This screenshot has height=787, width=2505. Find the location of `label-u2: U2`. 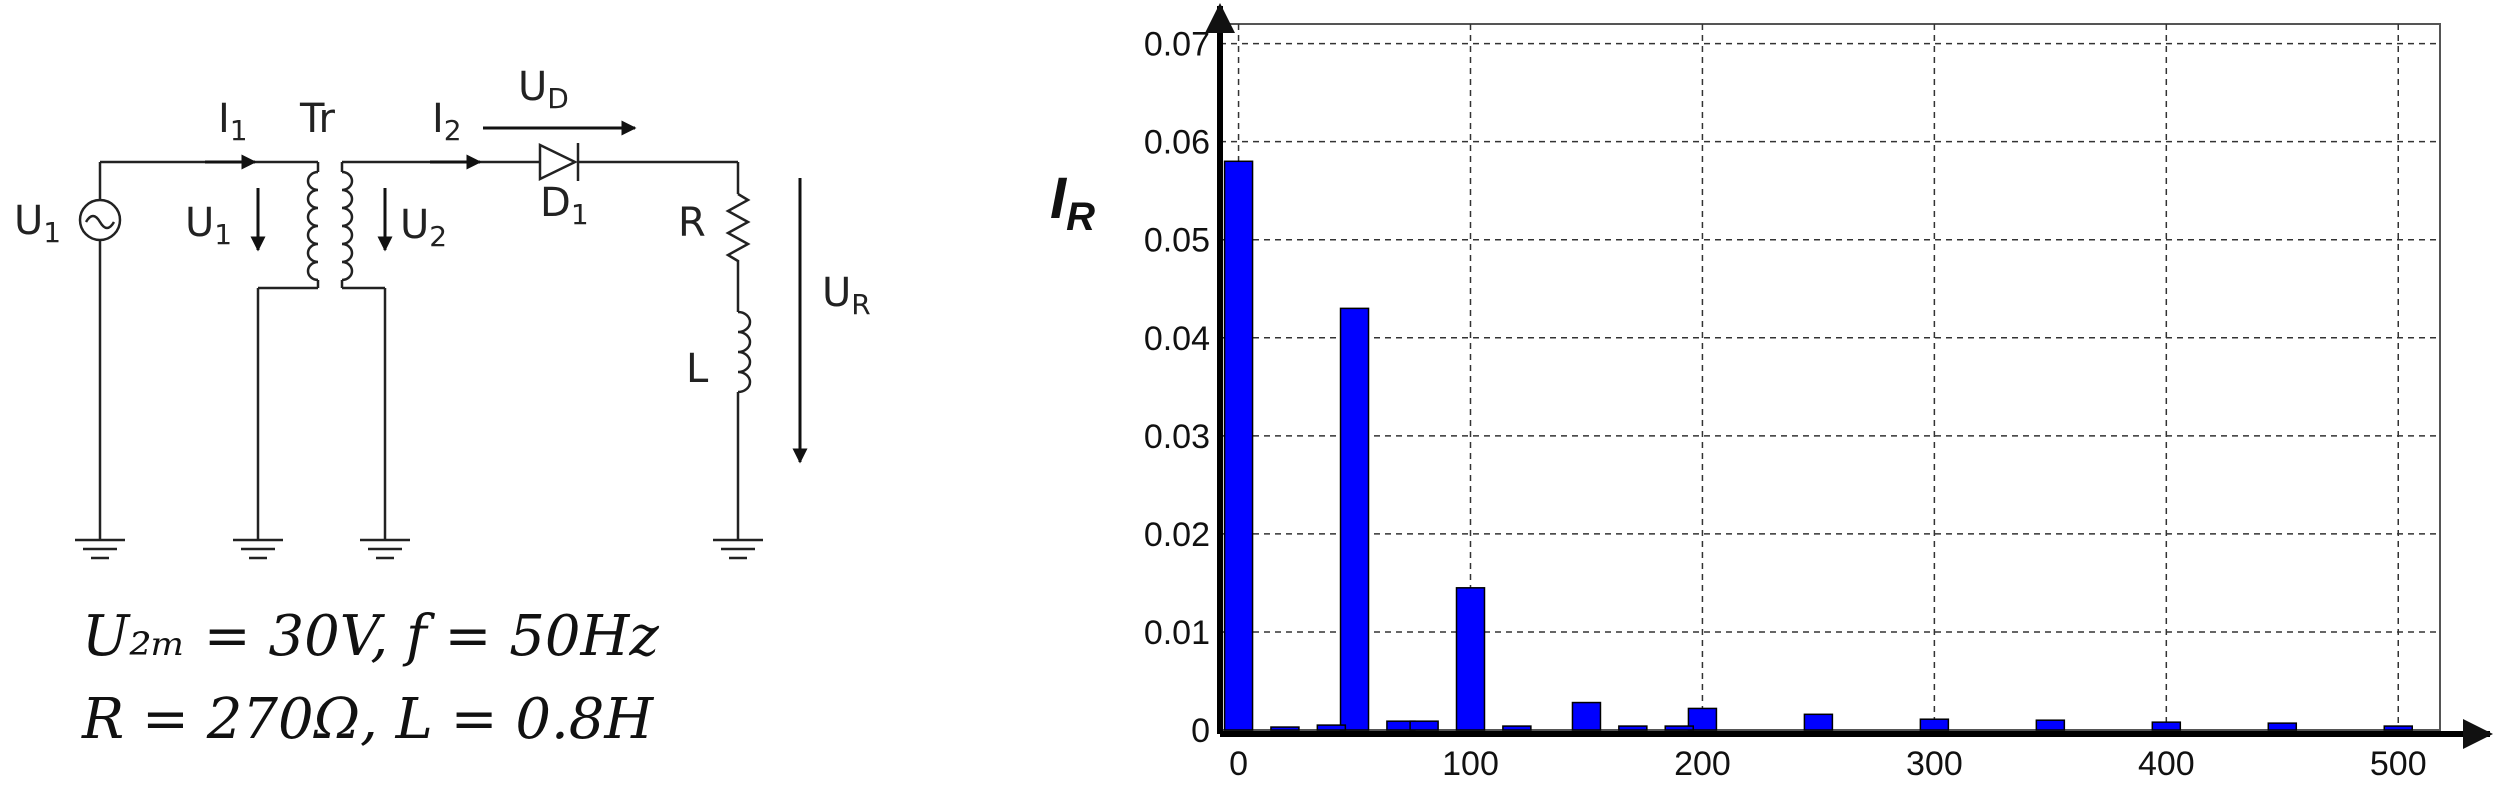

label-u2: U2 is located at coordinates (423, 227).